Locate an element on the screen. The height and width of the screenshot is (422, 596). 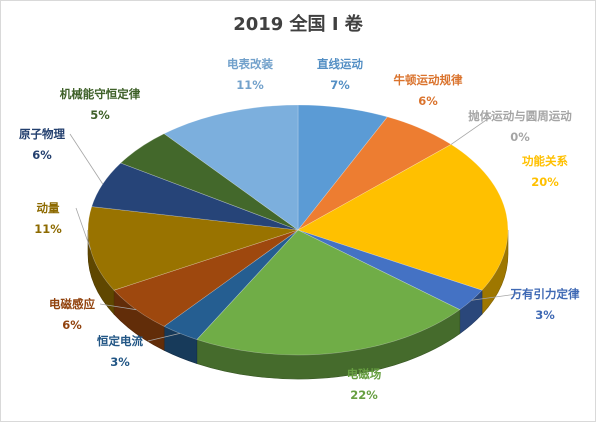
data-label-value-10: 5% is located at coordinates (100, 115).